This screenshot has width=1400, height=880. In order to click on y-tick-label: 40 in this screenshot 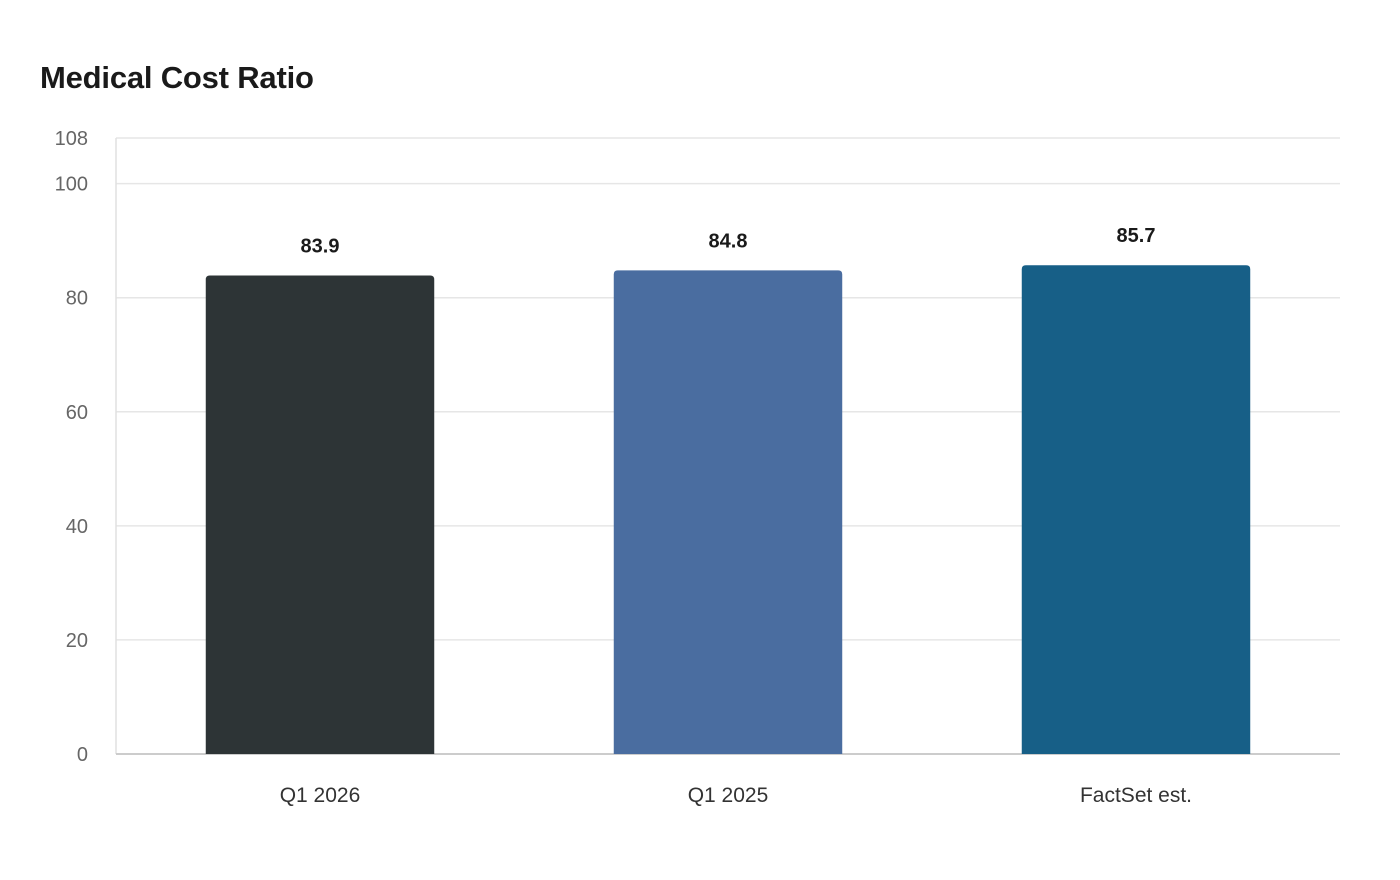, I will do `click(77, 527)`.